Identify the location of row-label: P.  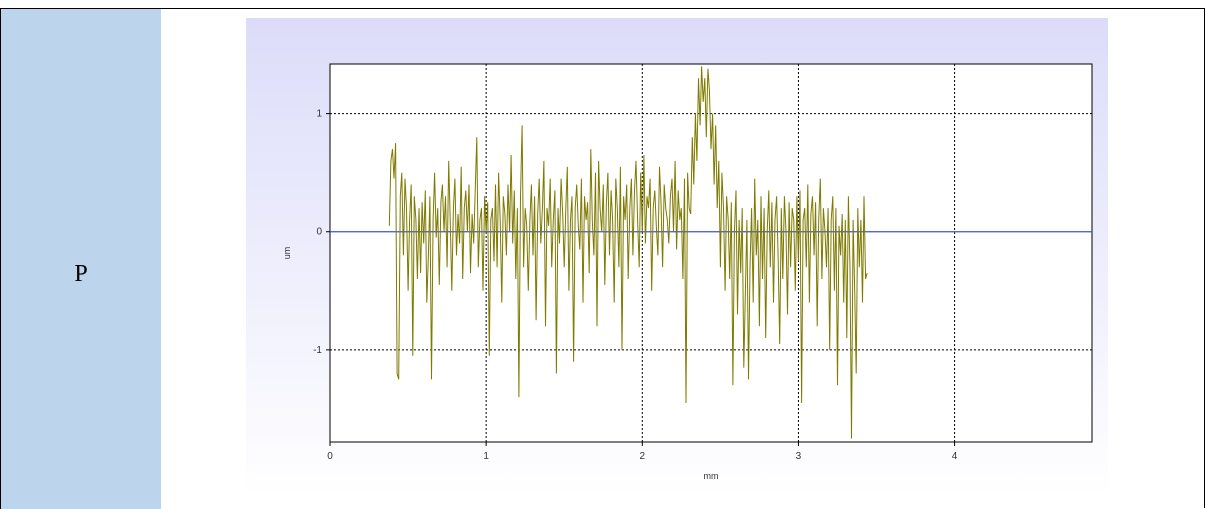
(81, 274).